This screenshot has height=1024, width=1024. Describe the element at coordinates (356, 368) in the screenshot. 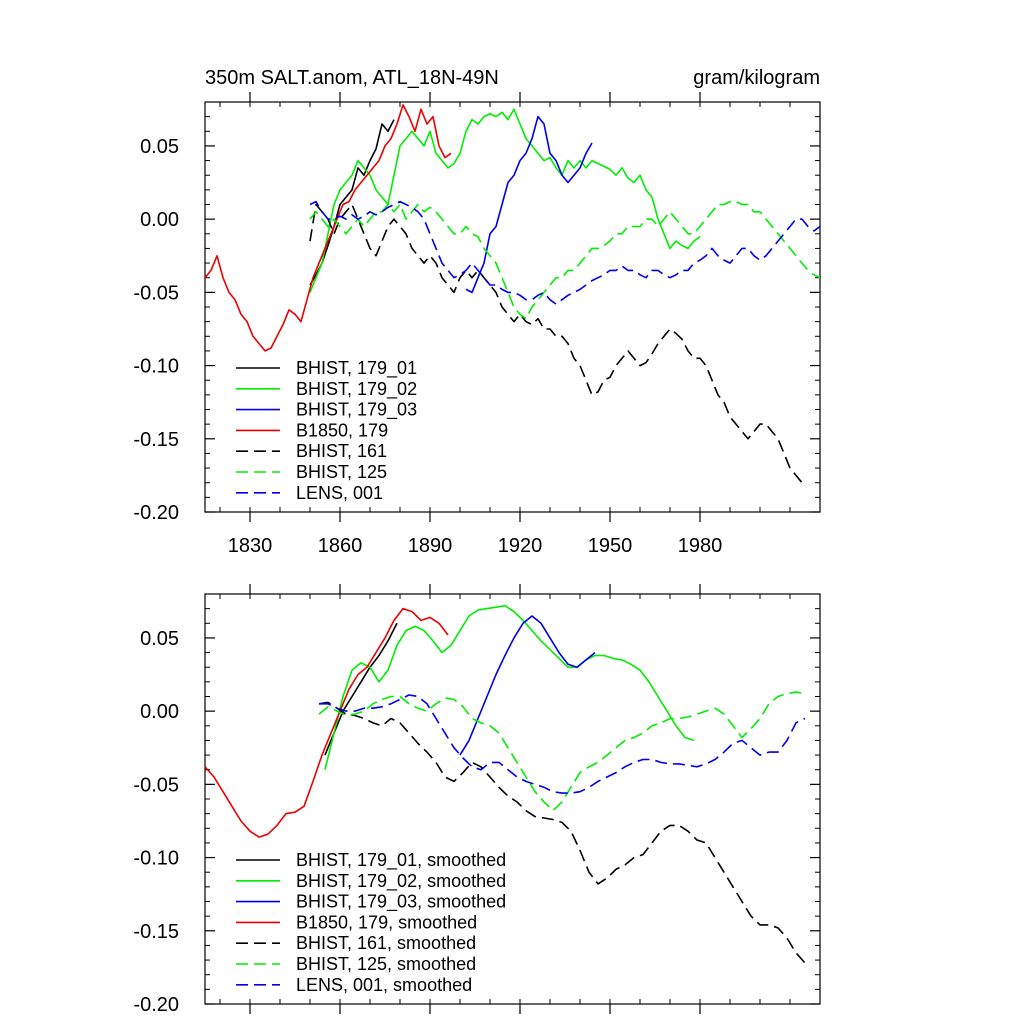

I see `legend-label: BHIST, 179_01` at that location.